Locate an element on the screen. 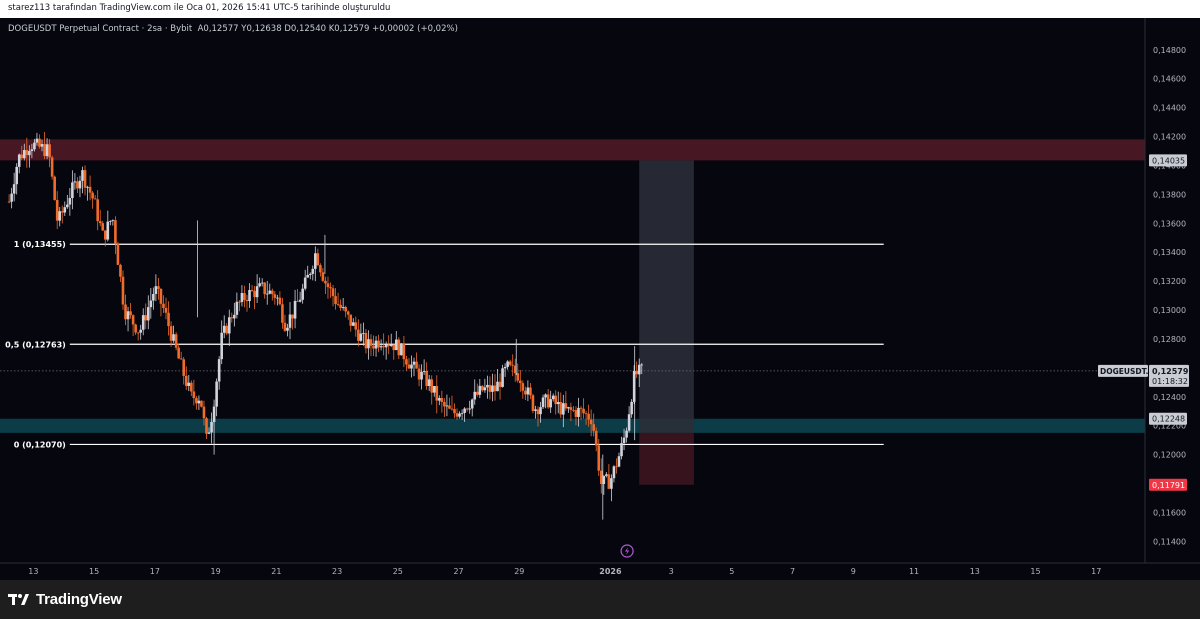 The width and height of the screenshot is (1200, 619). price-axis is located at coordinates (1172, 299).